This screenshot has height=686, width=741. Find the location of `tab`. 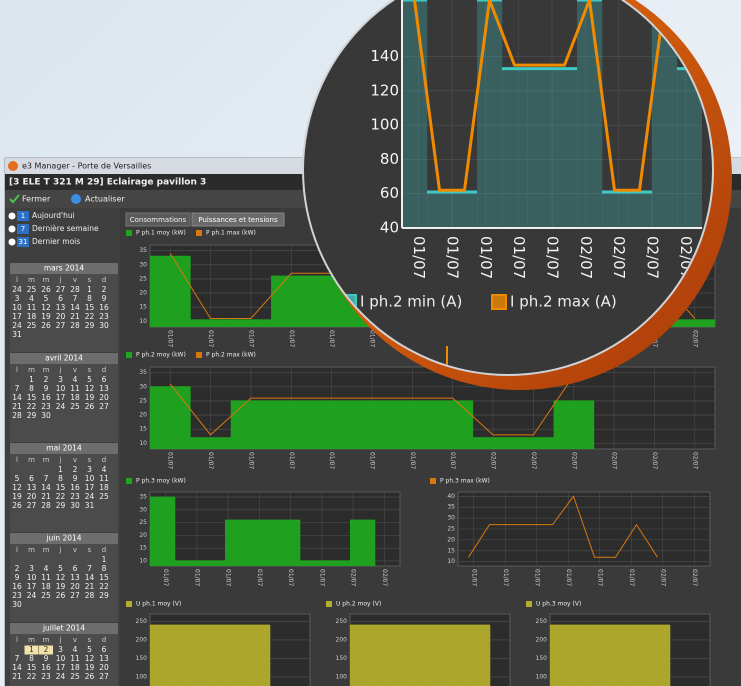

tab is located at coordinates (158, 219).